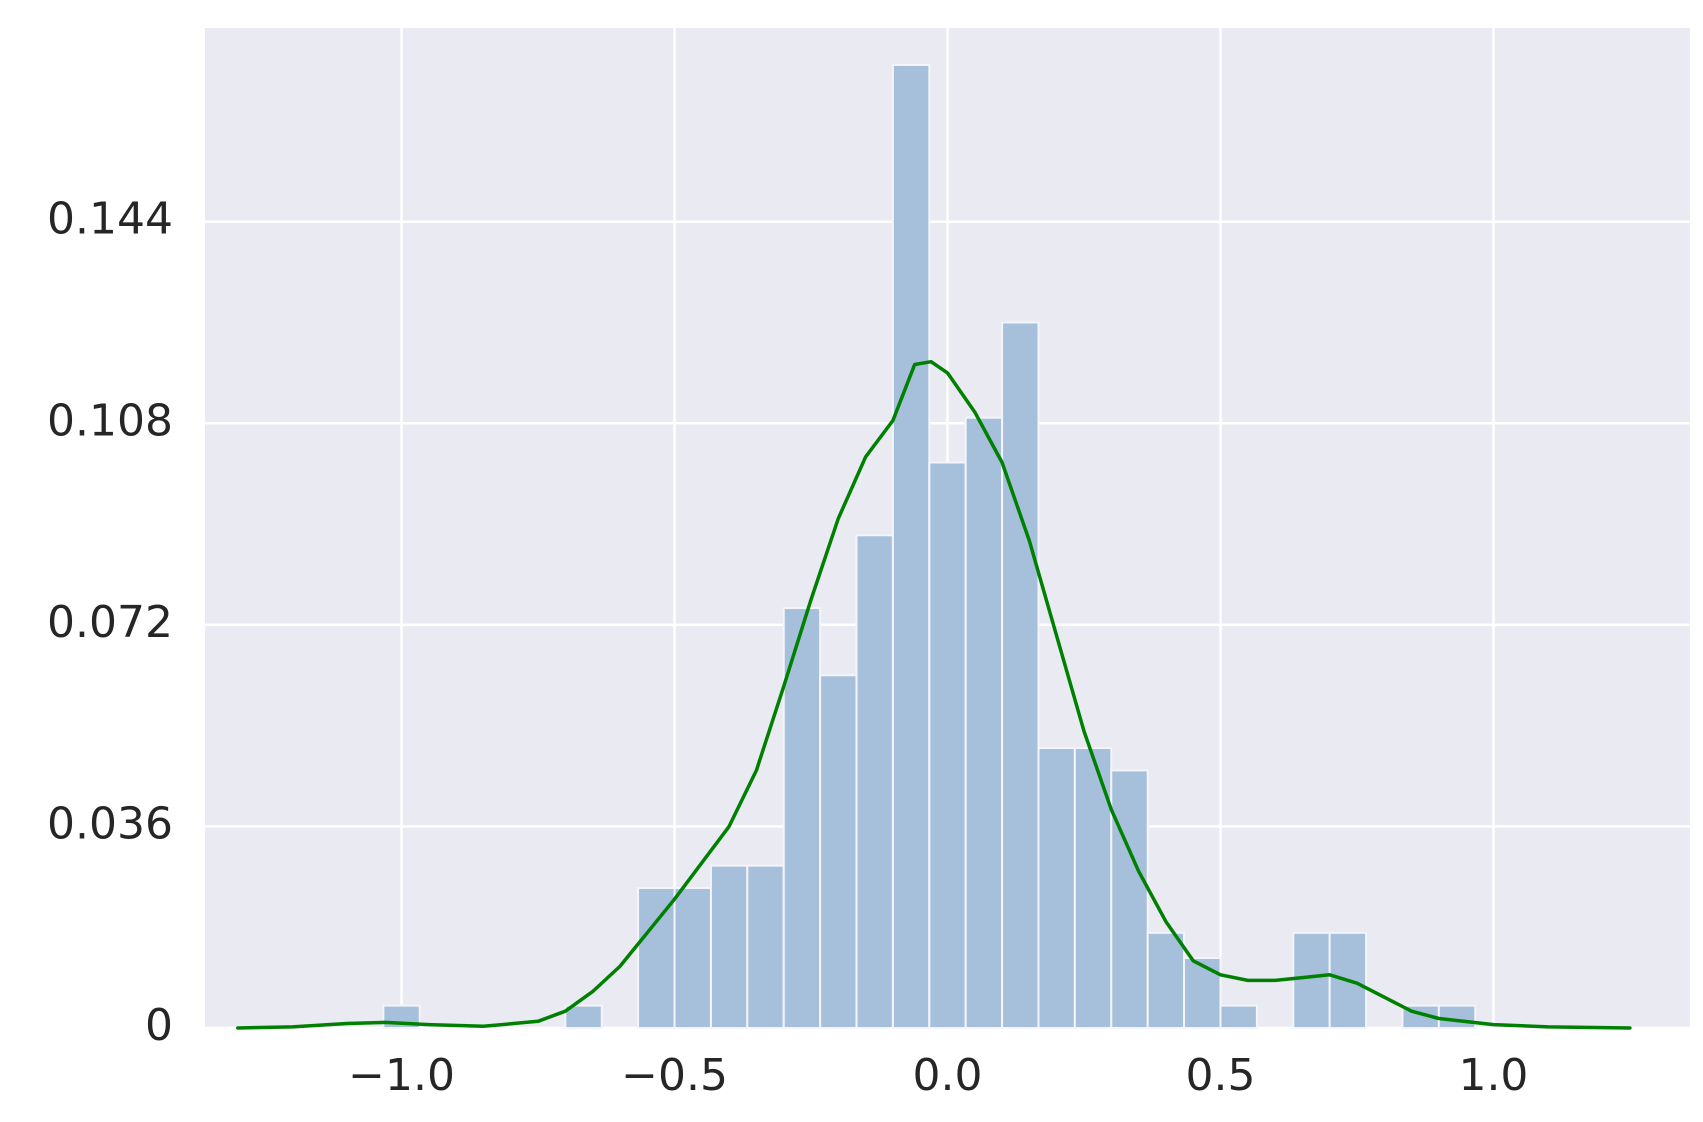  Describe the element at coordinates (110, 219) in the screenshot. I see `y-tick-label: 0.144` at that location.